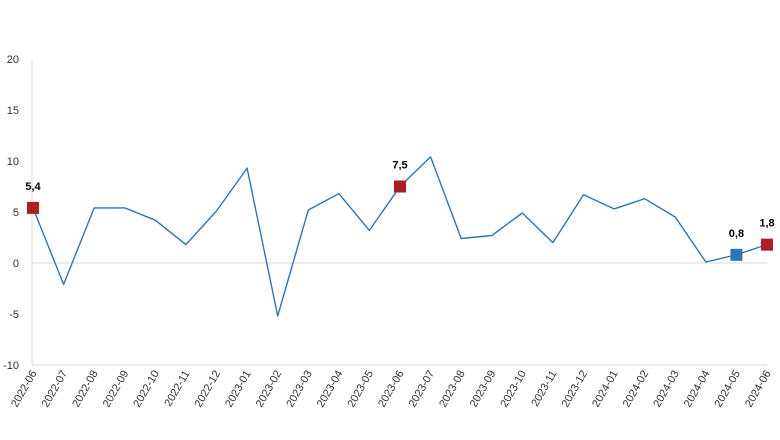 Image resolution: width=780 pixels, height=440 pixels. Describe the element at coordinates (422, 389) in the screenshot. I see `x-tick-label: 2023-07` at that location.